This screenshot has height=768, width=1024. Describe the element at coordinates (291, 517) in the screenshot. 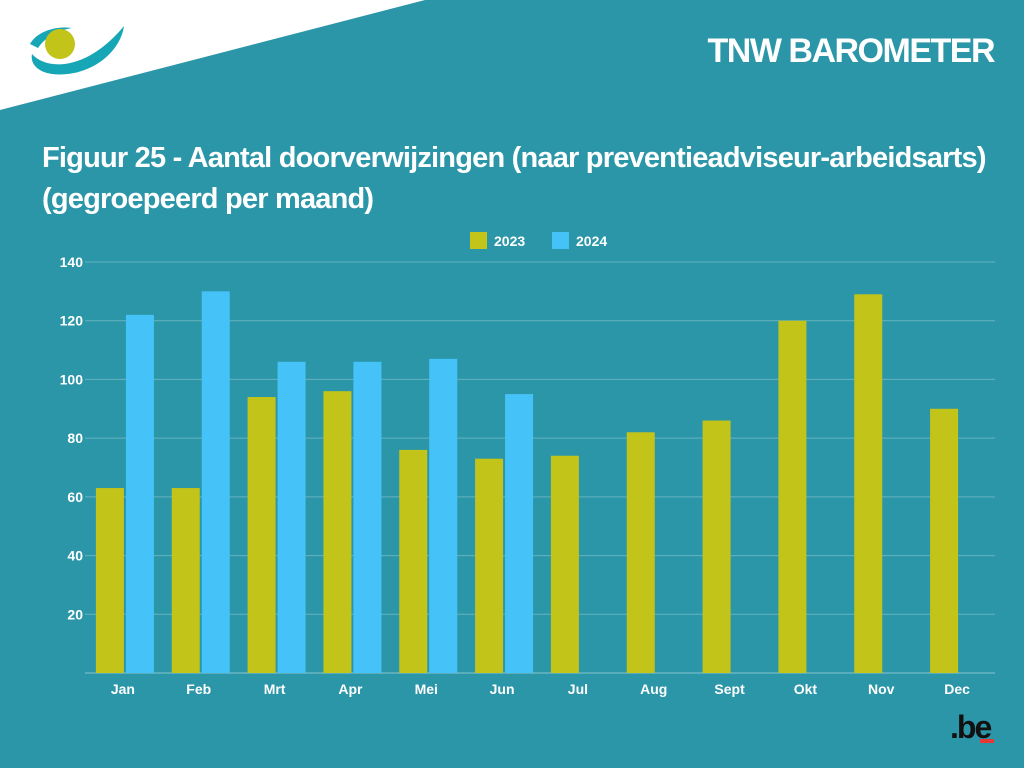

I see `bar-2024-mrt` at that location.